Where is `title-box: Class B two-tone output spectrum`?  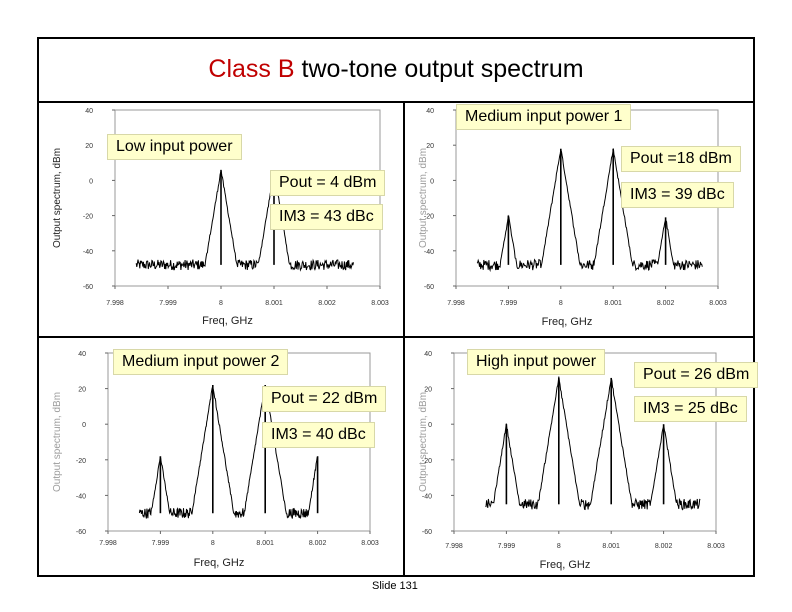 title-box: Class B two-tone output spectrum is located at coordinates (396, 70).